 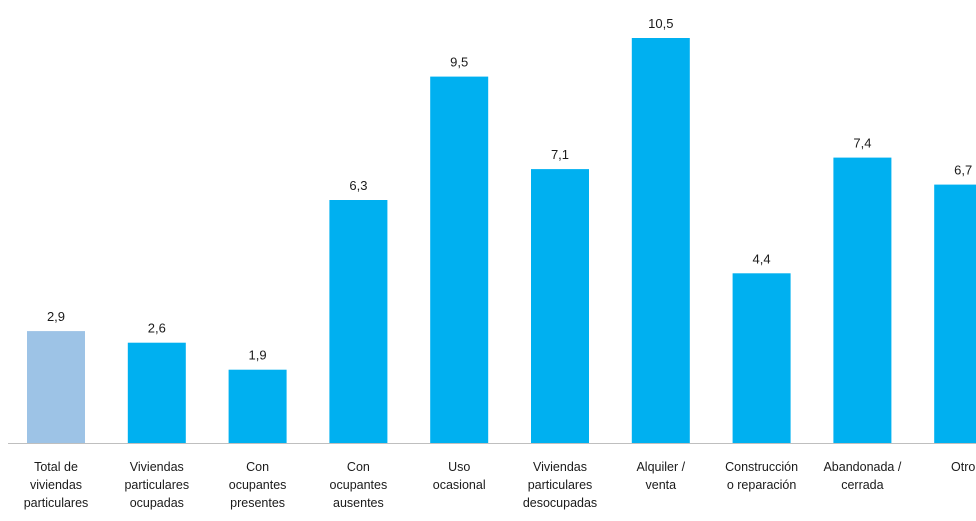 I want to click on category-label-8-line-1: cerrada, so click(x=862, y=485).